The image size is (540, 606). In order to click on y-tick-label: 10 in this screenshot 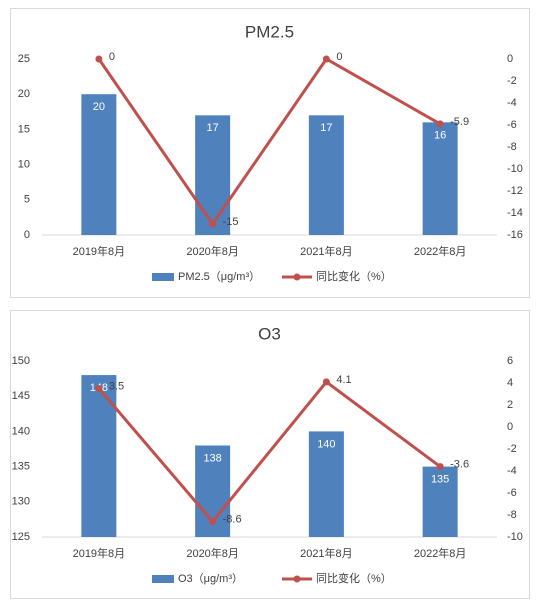, I will do `click(24, 165)`.